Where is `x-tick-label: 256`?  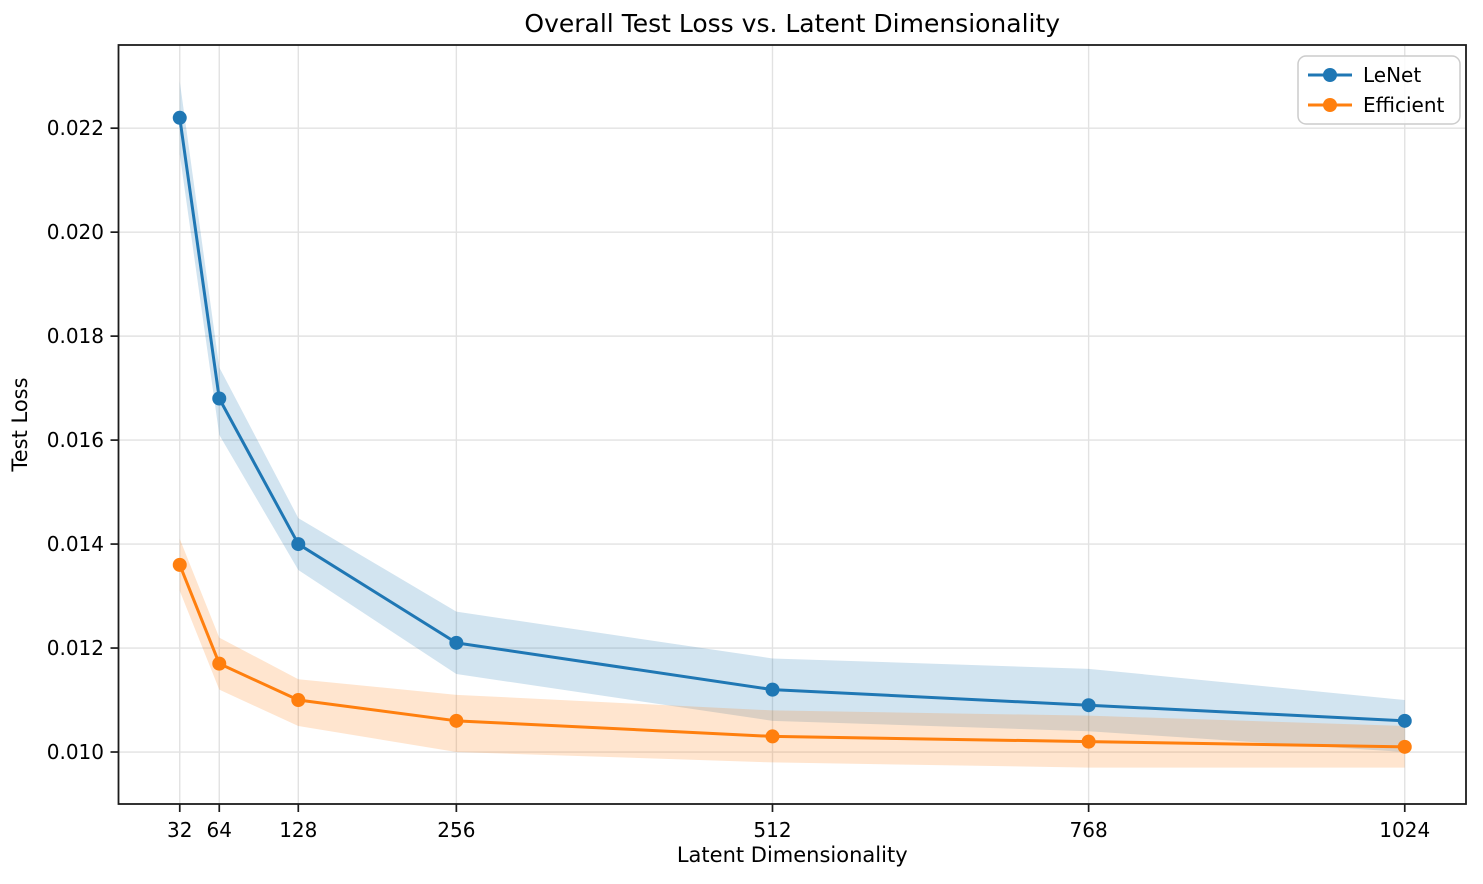
x-tick-label: 256 is located at coordinates (456, 830).